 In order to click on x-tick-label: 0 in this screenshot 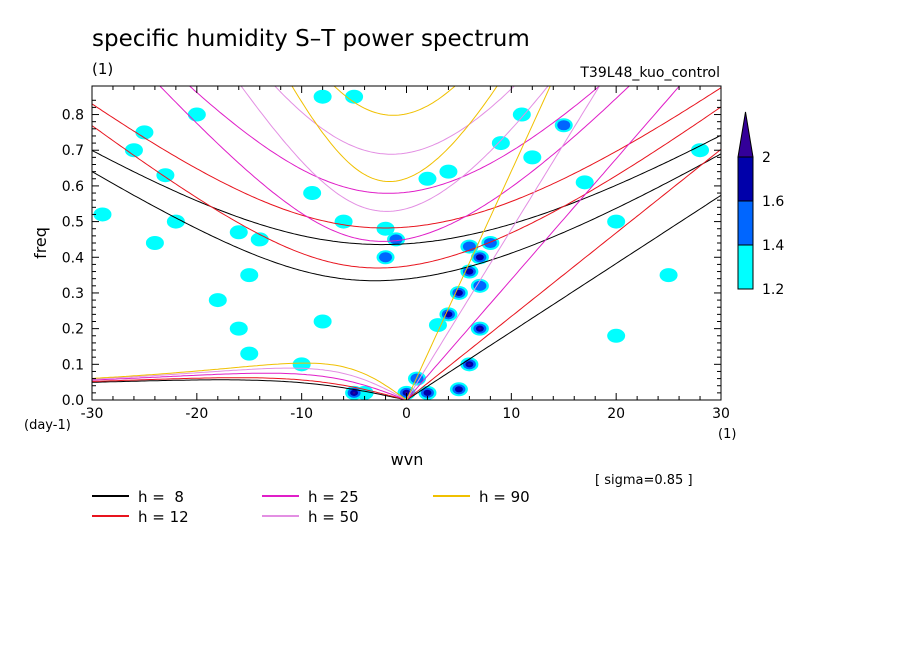, I will do `click(406, 414)`.